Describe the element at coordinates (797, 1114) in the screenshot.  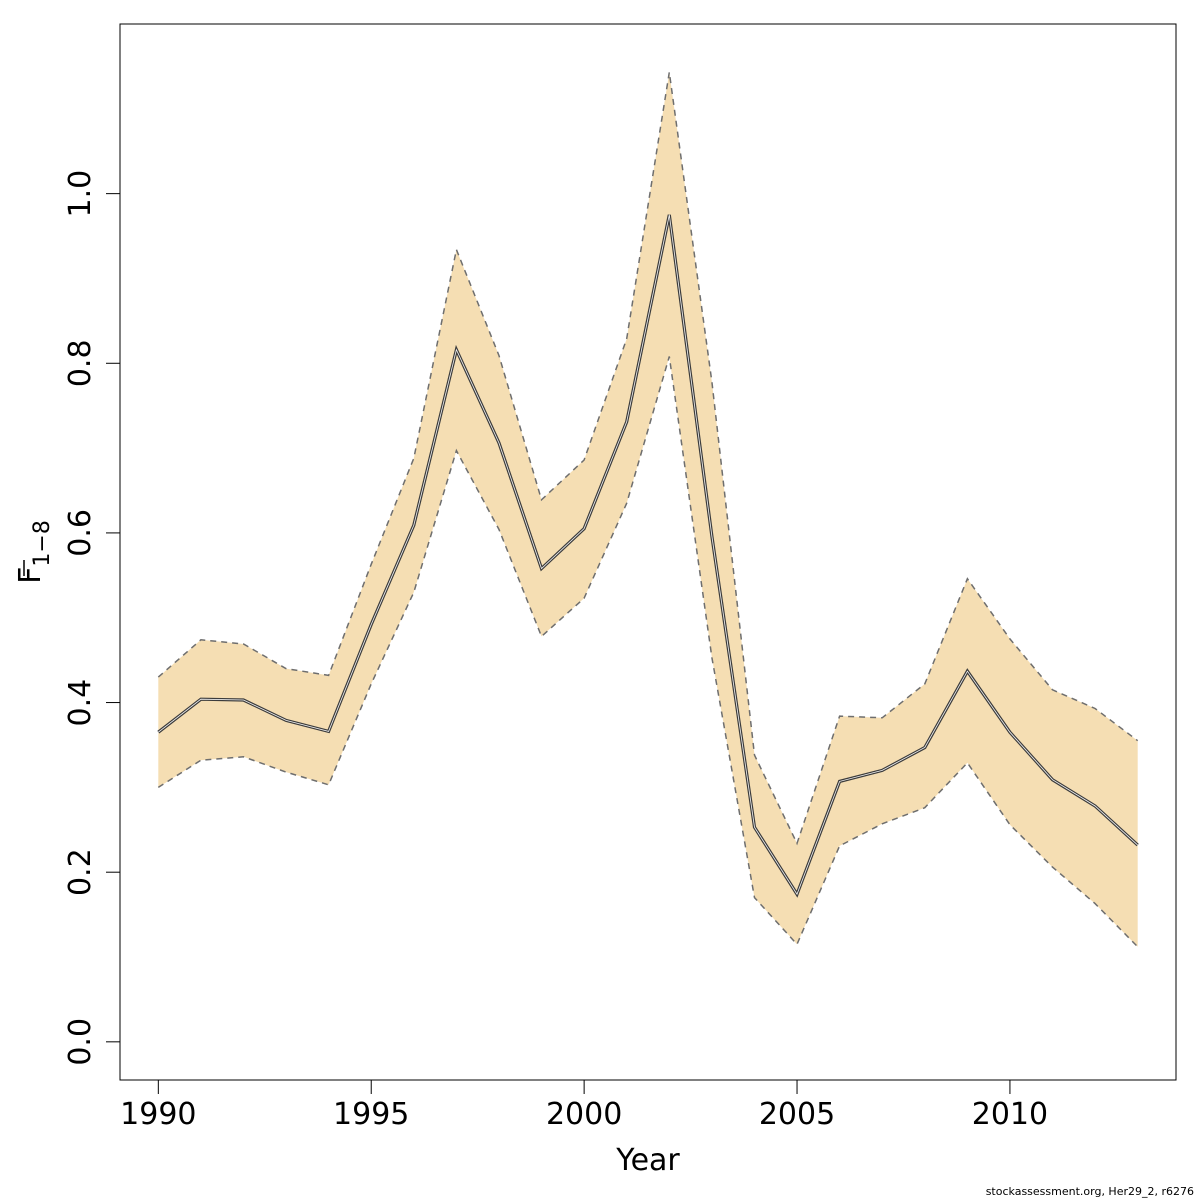
I see `x-tick-label: 2005` at that location.